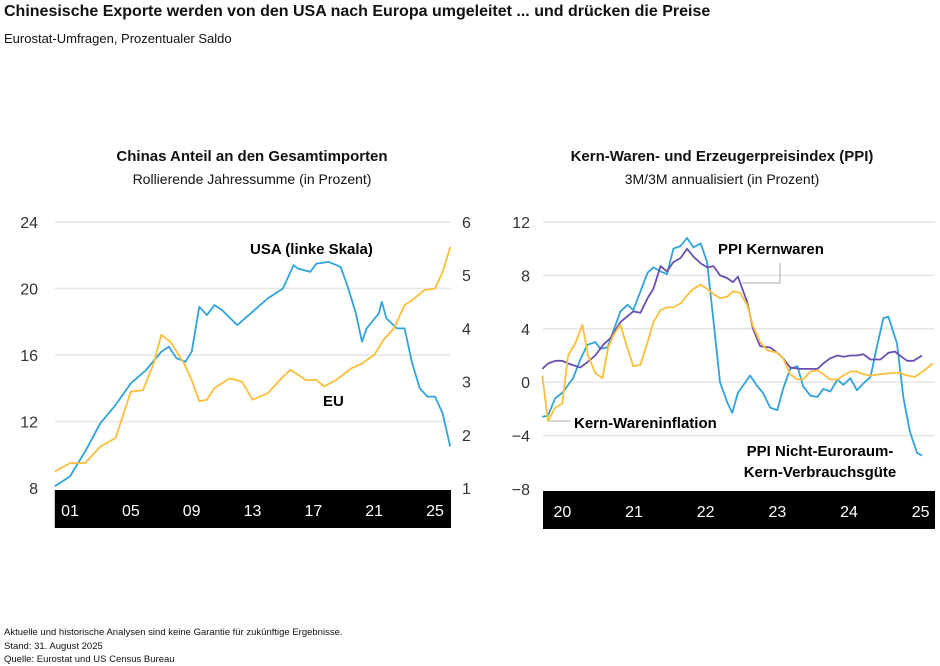 This screenshot has width=940, height=666. What do you see at coordinates (253, 511) in the screenshot?
I see `x-tick-label: 13` at bounding box center [253, 511].